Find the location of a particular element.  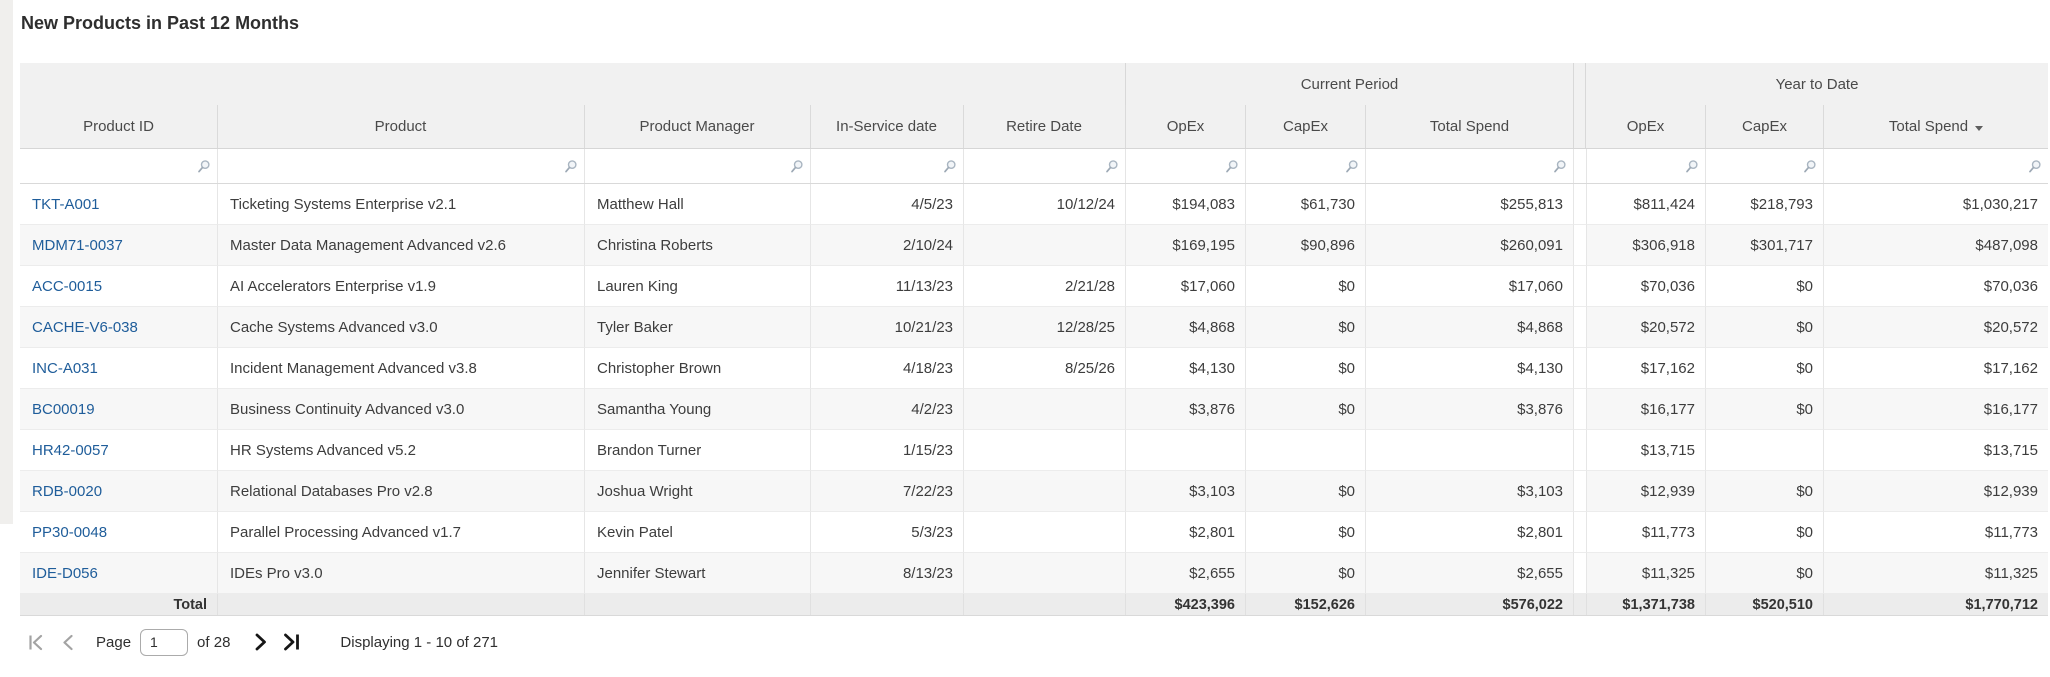

column-header-ytd-total-spend: Total Spend is located at coordinates (1935, 126).